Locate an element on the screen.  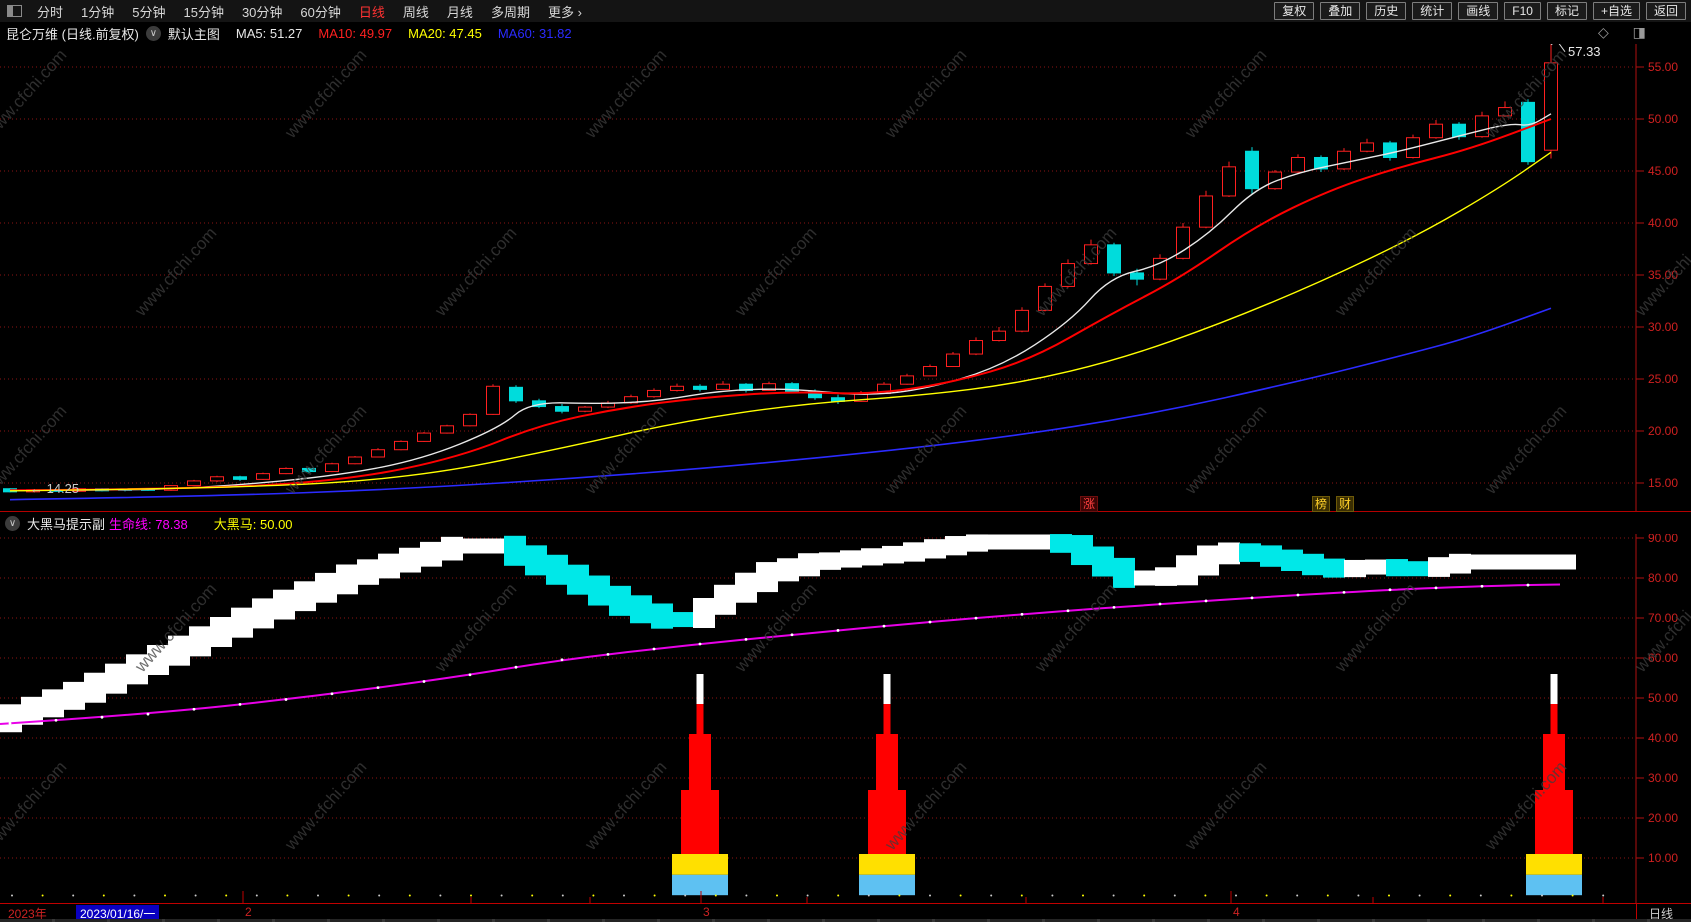
toolbar-buttons: 复权 叠加 历史 统计 画线 F10 标记 +自选 返回 is located at coordinates (1482, 11).